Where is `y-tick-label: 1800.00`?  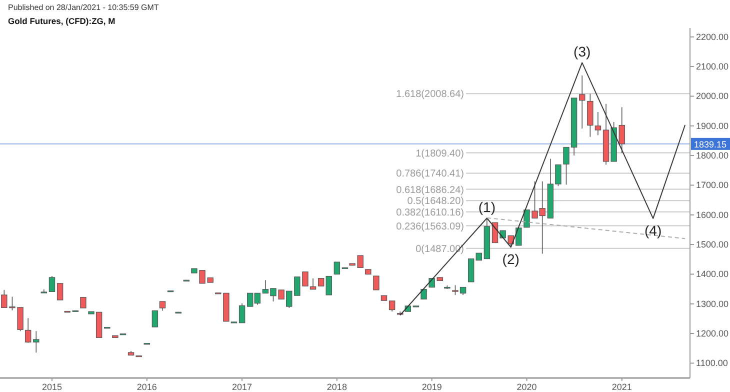
y-tick-label: 1800.00 is located at coordinates (712, 155).